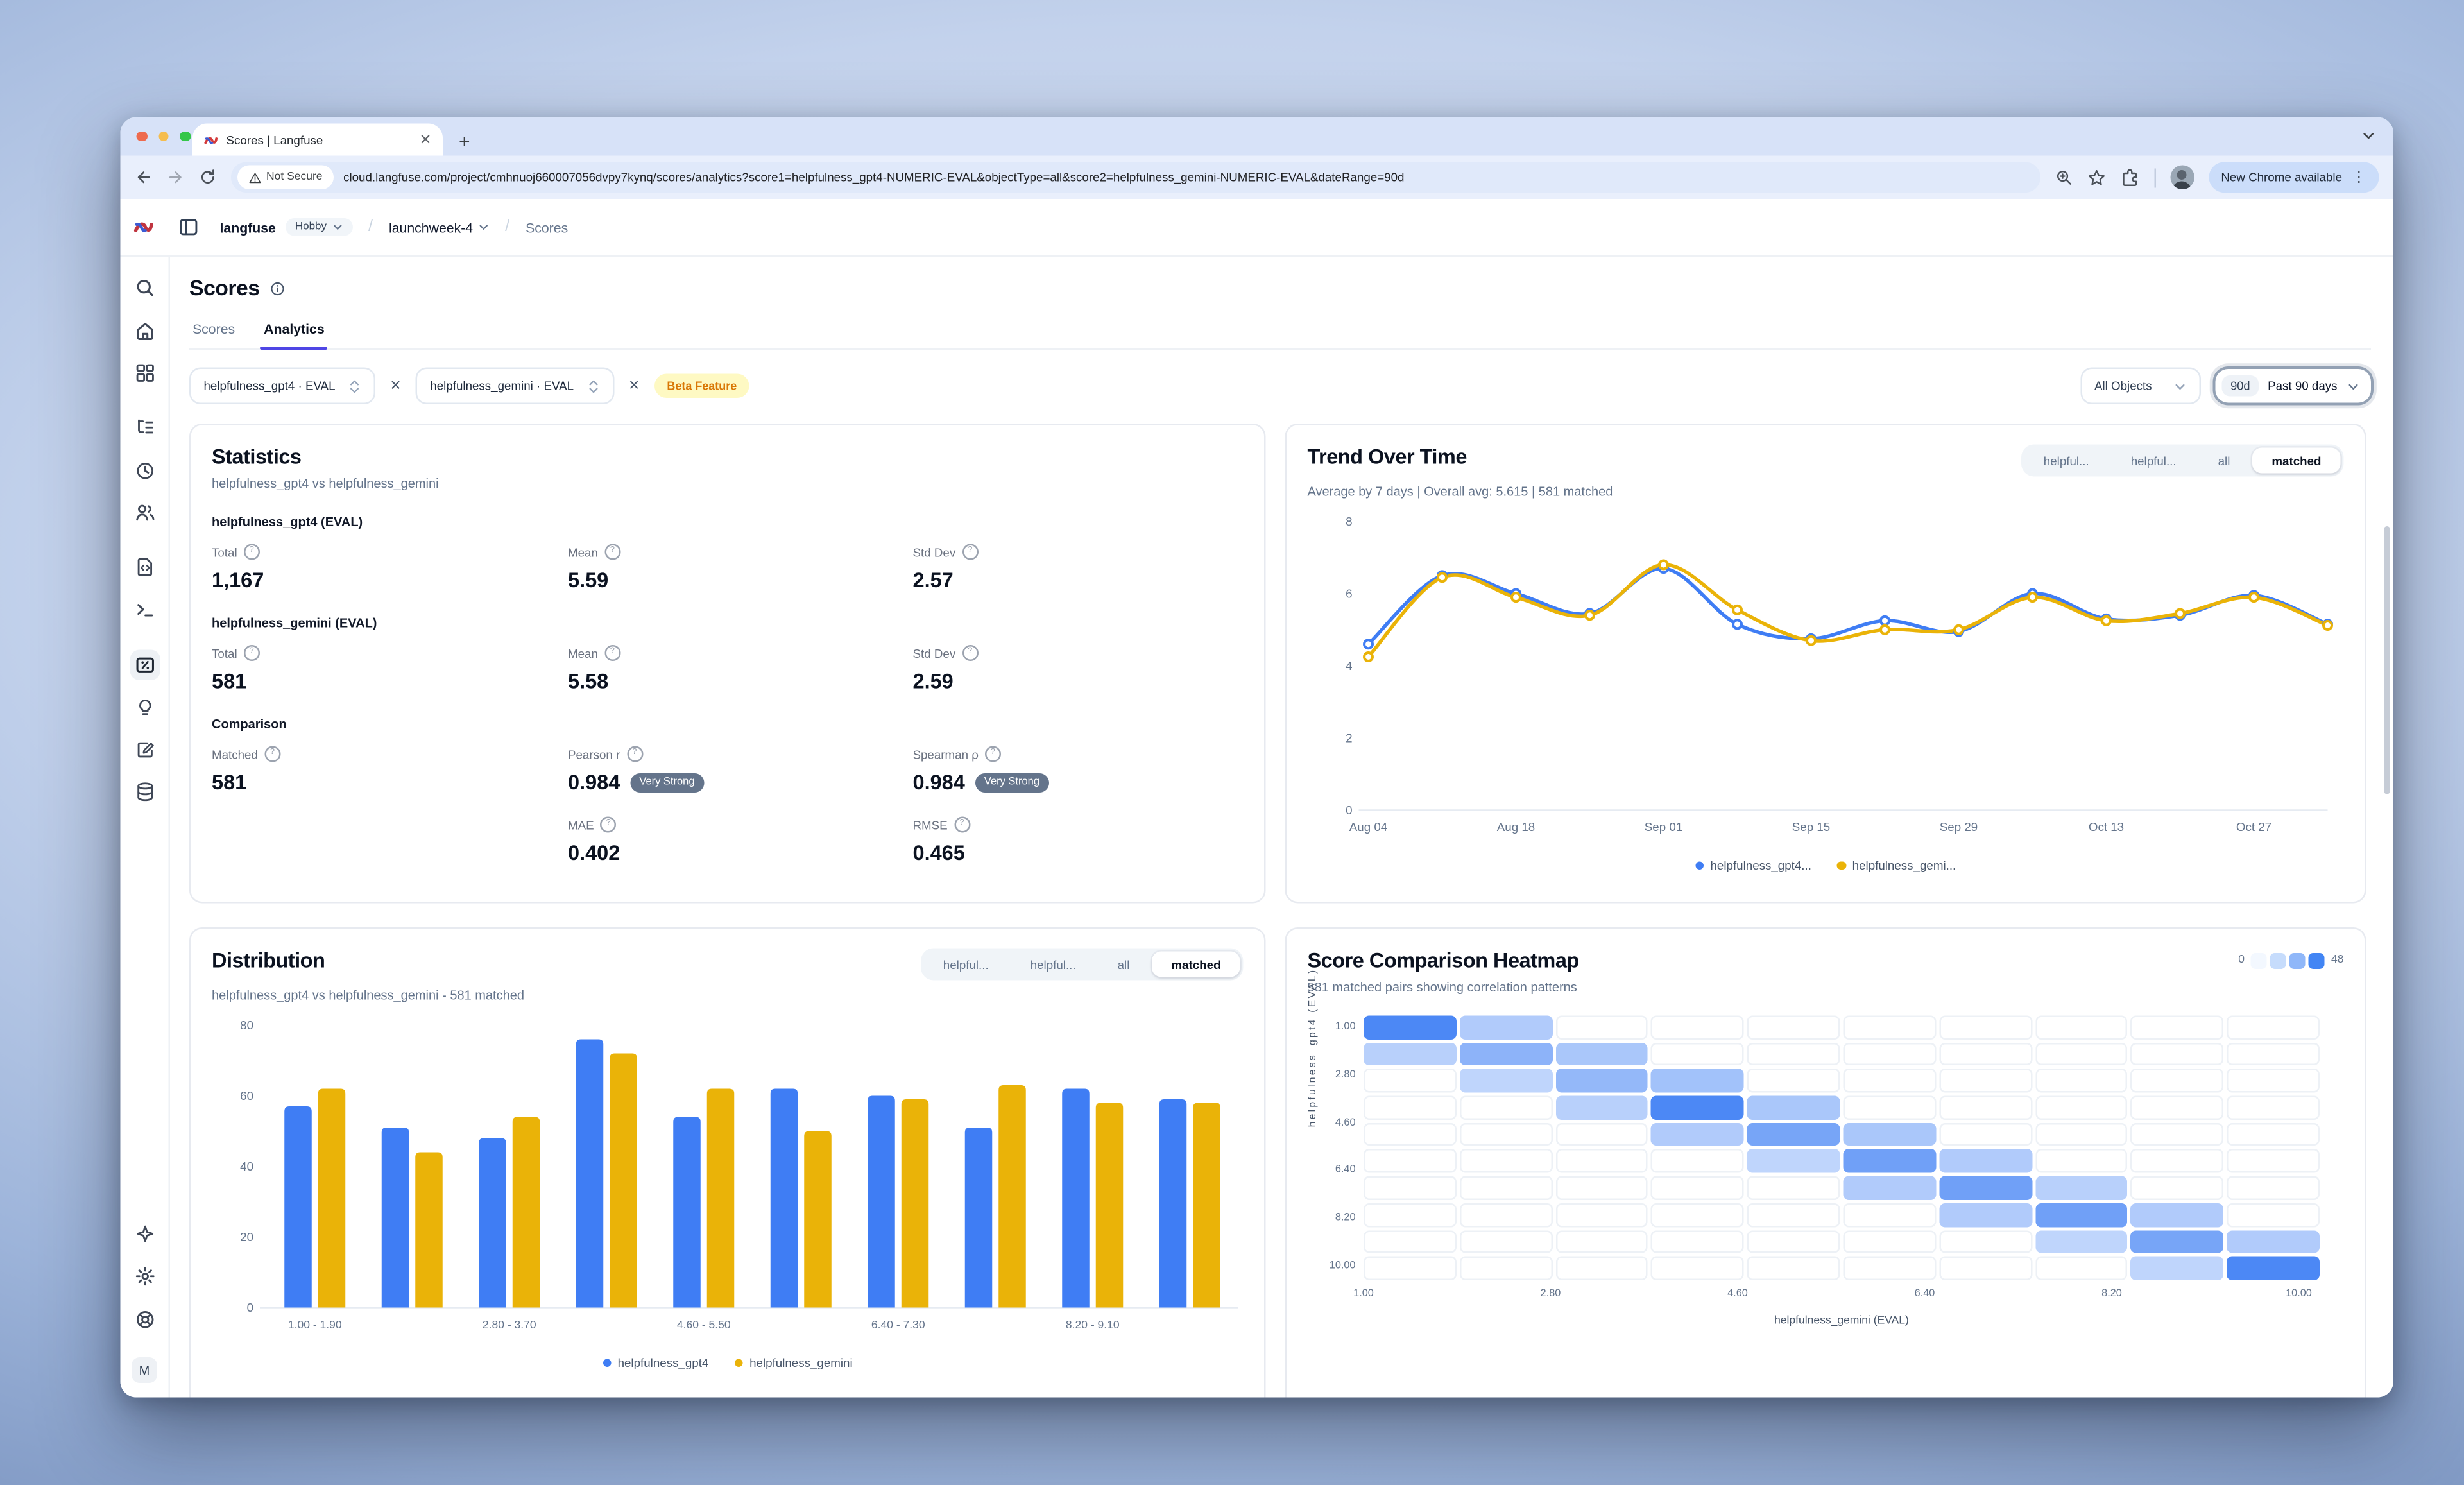 The height and width of the screenshot is (1485, 2464). I want to click on browser-tab: Scores | Langfuse ✕, so click(318, 139).